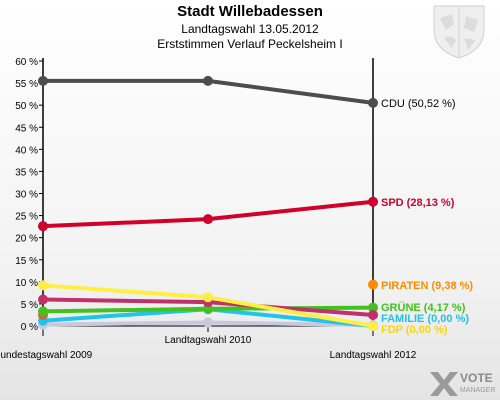  Describe the element at coordinates (250, 29) in the screenshot. I see `chart-subtitle: Landtagswahl 13.05.2012` at that location.